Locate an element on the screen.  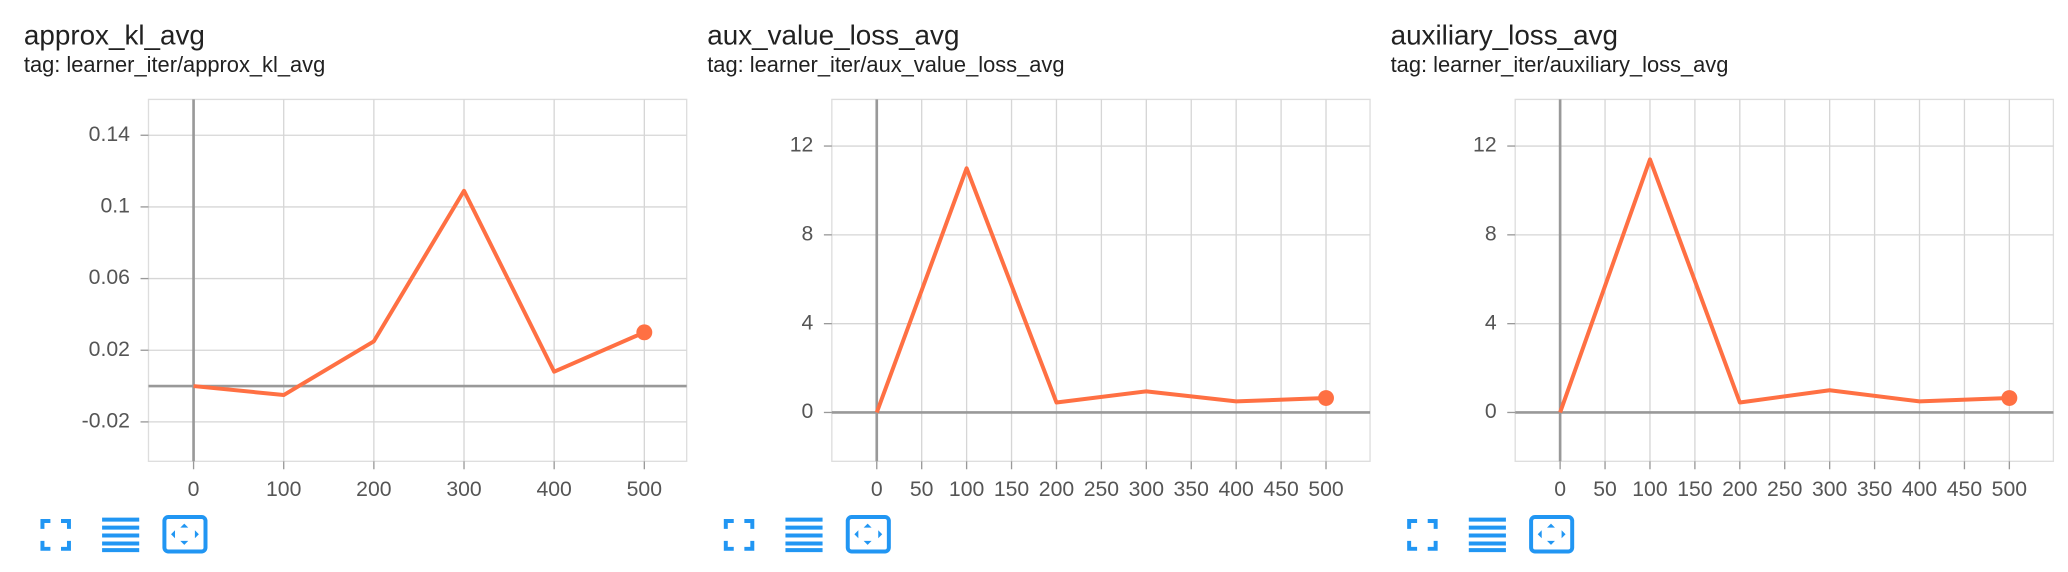
chart-title: approx_kl_avg is located at coordinates (114, 34).